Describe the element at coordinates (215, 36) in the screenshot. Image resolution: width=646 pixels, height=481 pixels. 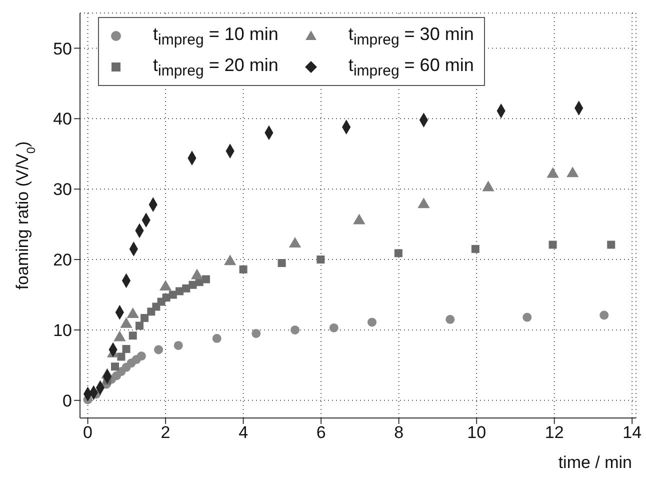
I see `legend-label: t$_{impreg}$ = 10 min` at that location.